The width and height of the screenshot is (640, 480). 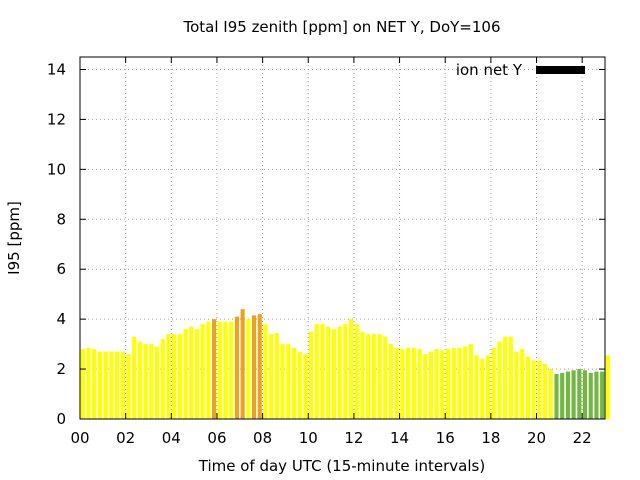 I want to click on x-tick-label: 08, so click(x=262, y=438).